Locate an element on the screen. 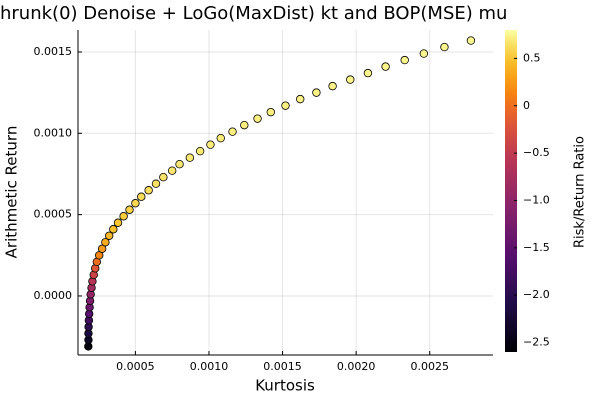 The height and width of the screenshot is (404, 600). x-tick-label: 0.0025 is located at coordinates (429, 366).